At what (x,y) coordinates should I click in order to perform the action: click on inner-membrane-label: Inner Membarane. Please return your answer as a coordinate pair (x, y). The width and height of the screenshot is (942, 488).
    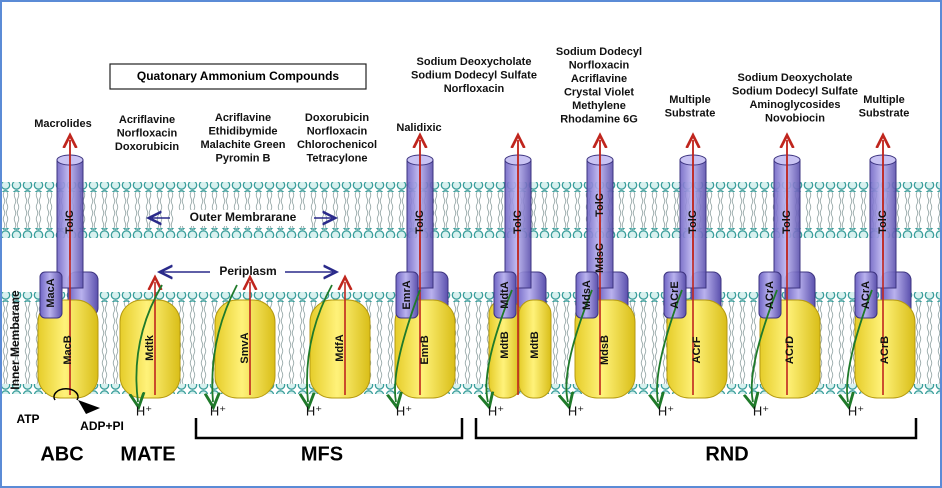
    Looking at the image, I should click on (15, 340).